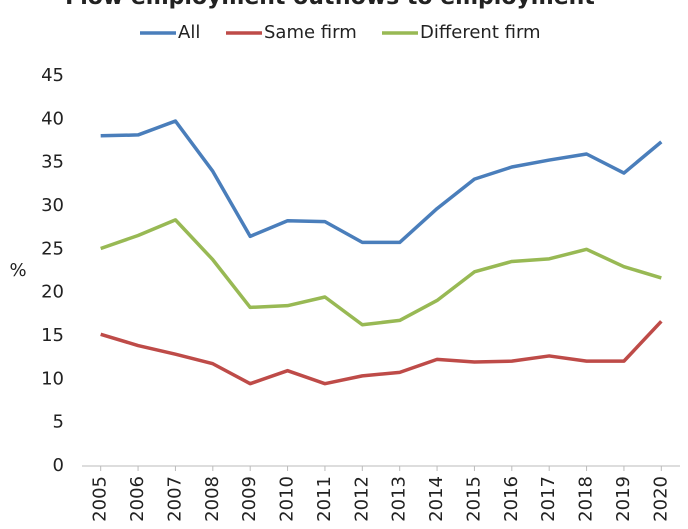 The image size is (688, 529). What do you see at coordinates (52, 248) in the screenshot?
I see `y-tick-label: 25` at bounding box center [52, 248].